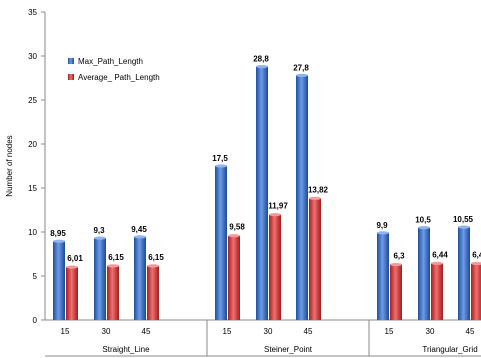  Describe the element at coordinates (449, 349) in the screenshot. I see `group-label: Triangular_Grid` at that location.